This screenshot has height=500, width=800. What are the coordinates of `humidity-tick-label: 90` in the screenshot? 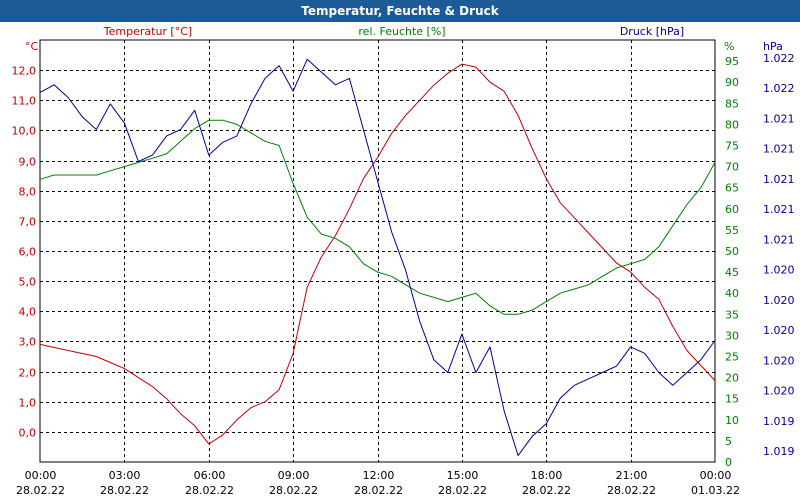 It's located at (732, 82).